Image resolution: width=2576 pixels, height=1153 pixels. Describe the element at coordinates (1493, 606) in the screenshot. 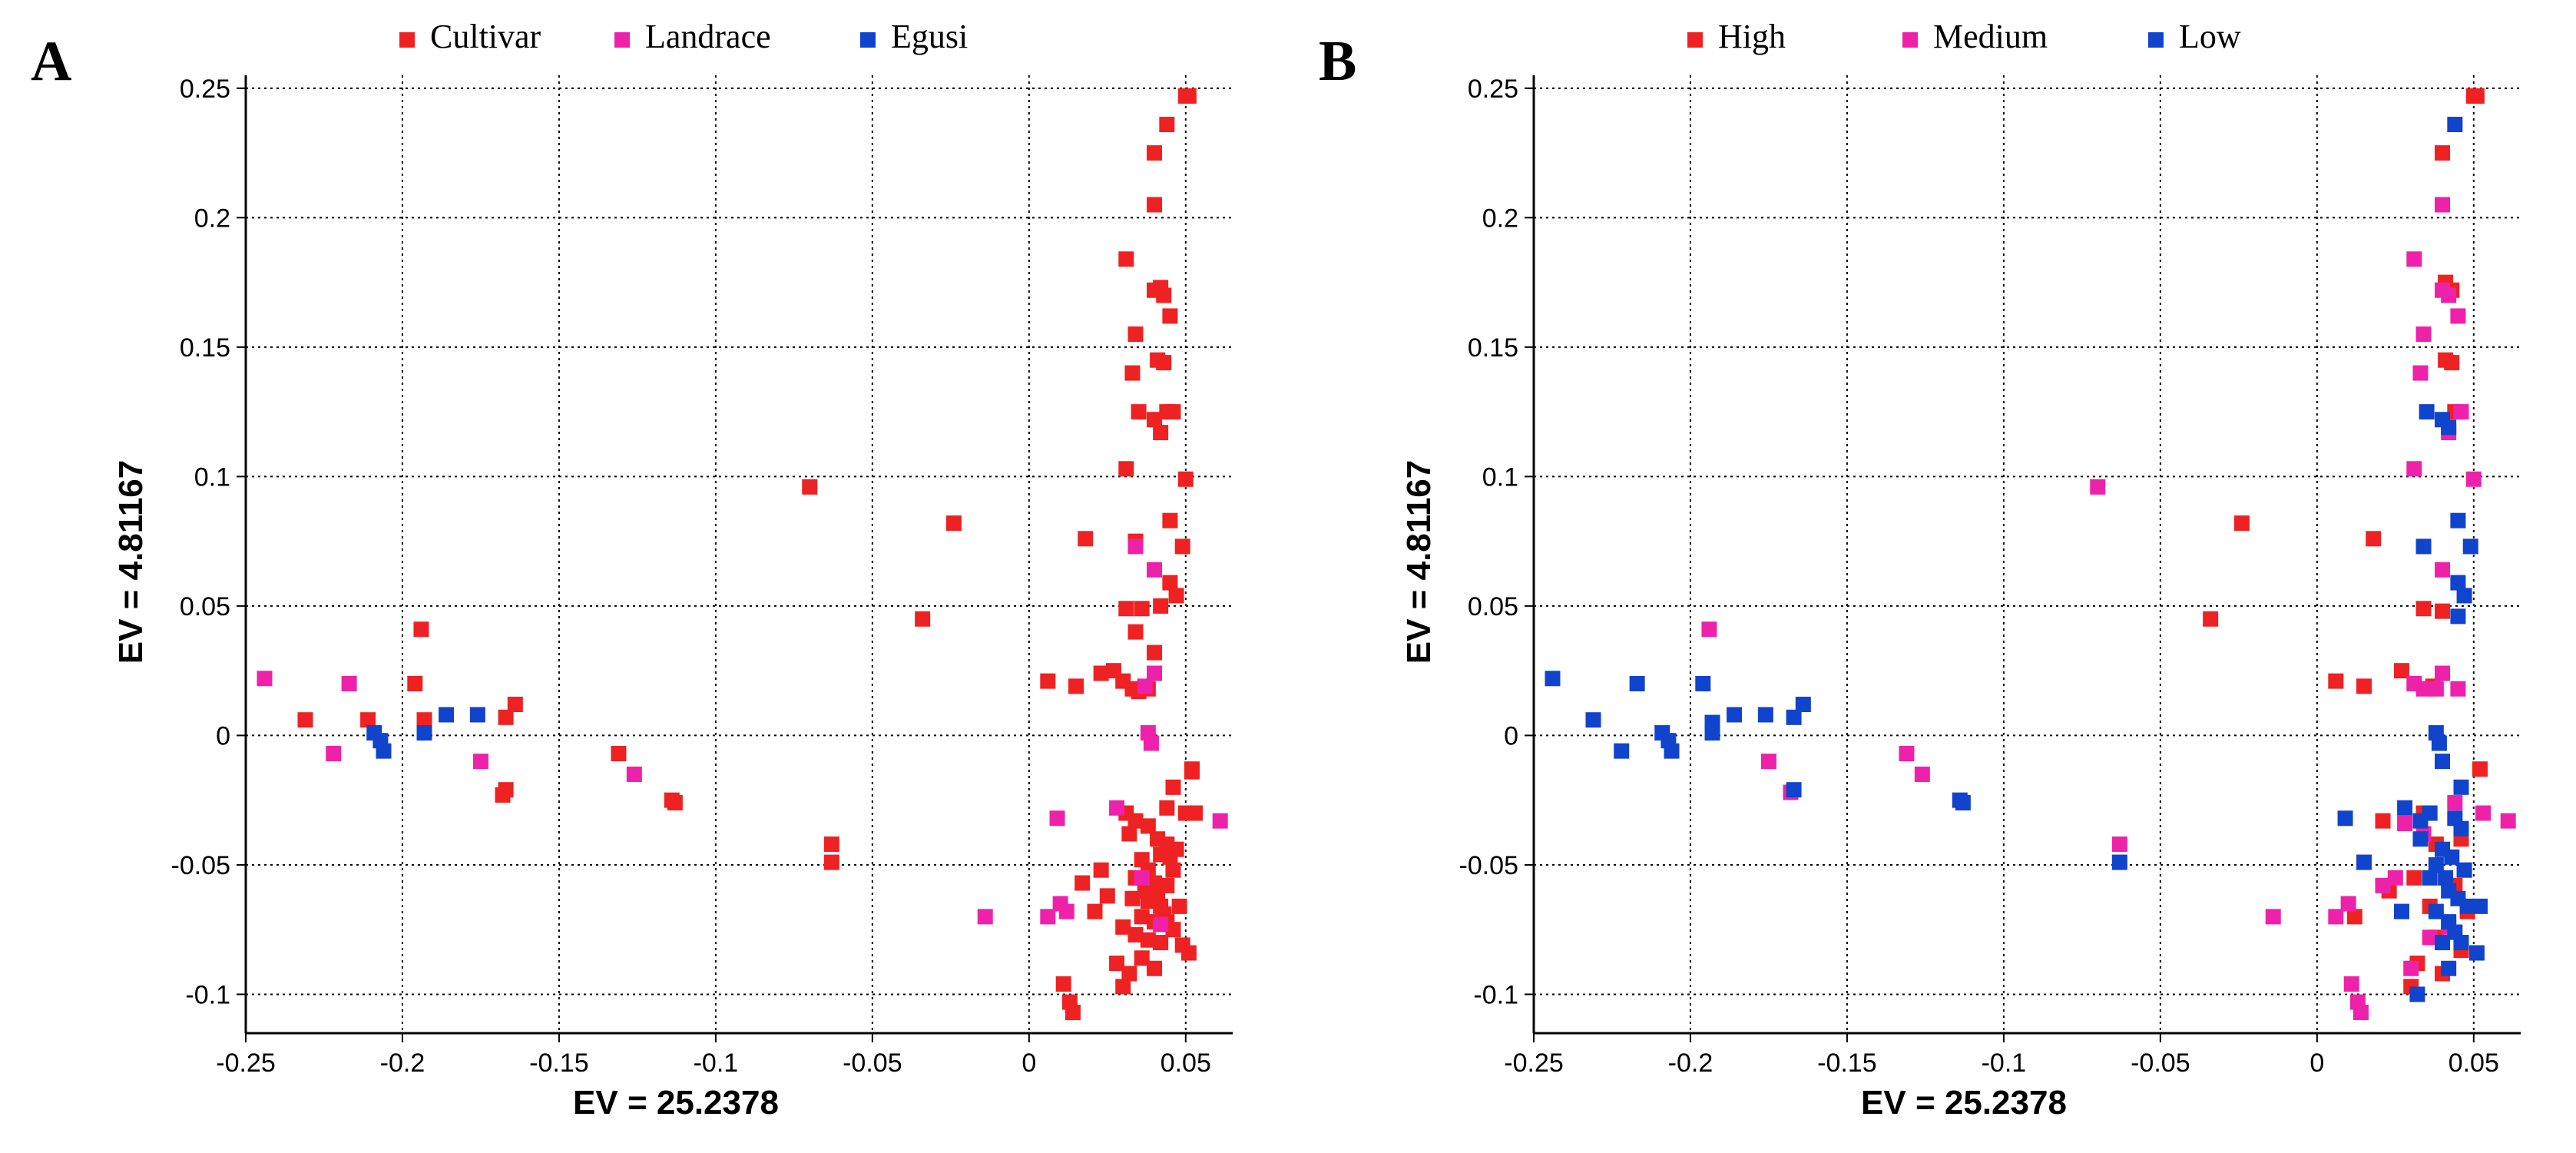

I see `y-tick-label: 0.05` at that location.